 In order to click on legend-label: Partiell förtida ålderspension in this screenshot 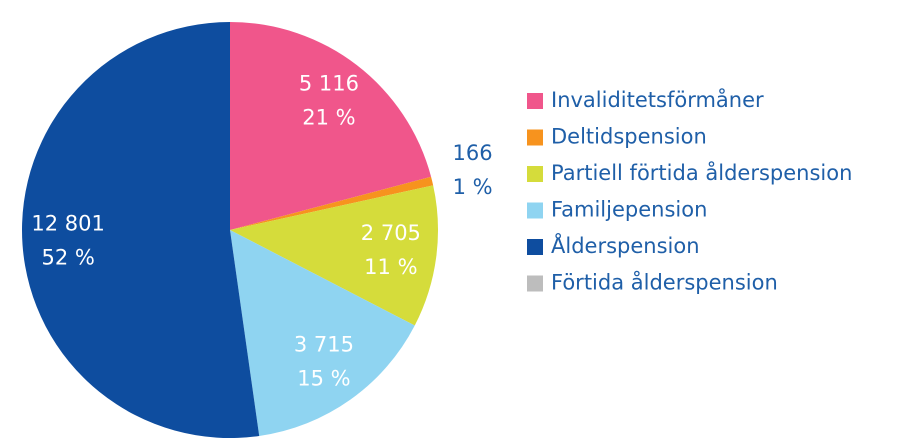, I will do `click(701, 172)`.